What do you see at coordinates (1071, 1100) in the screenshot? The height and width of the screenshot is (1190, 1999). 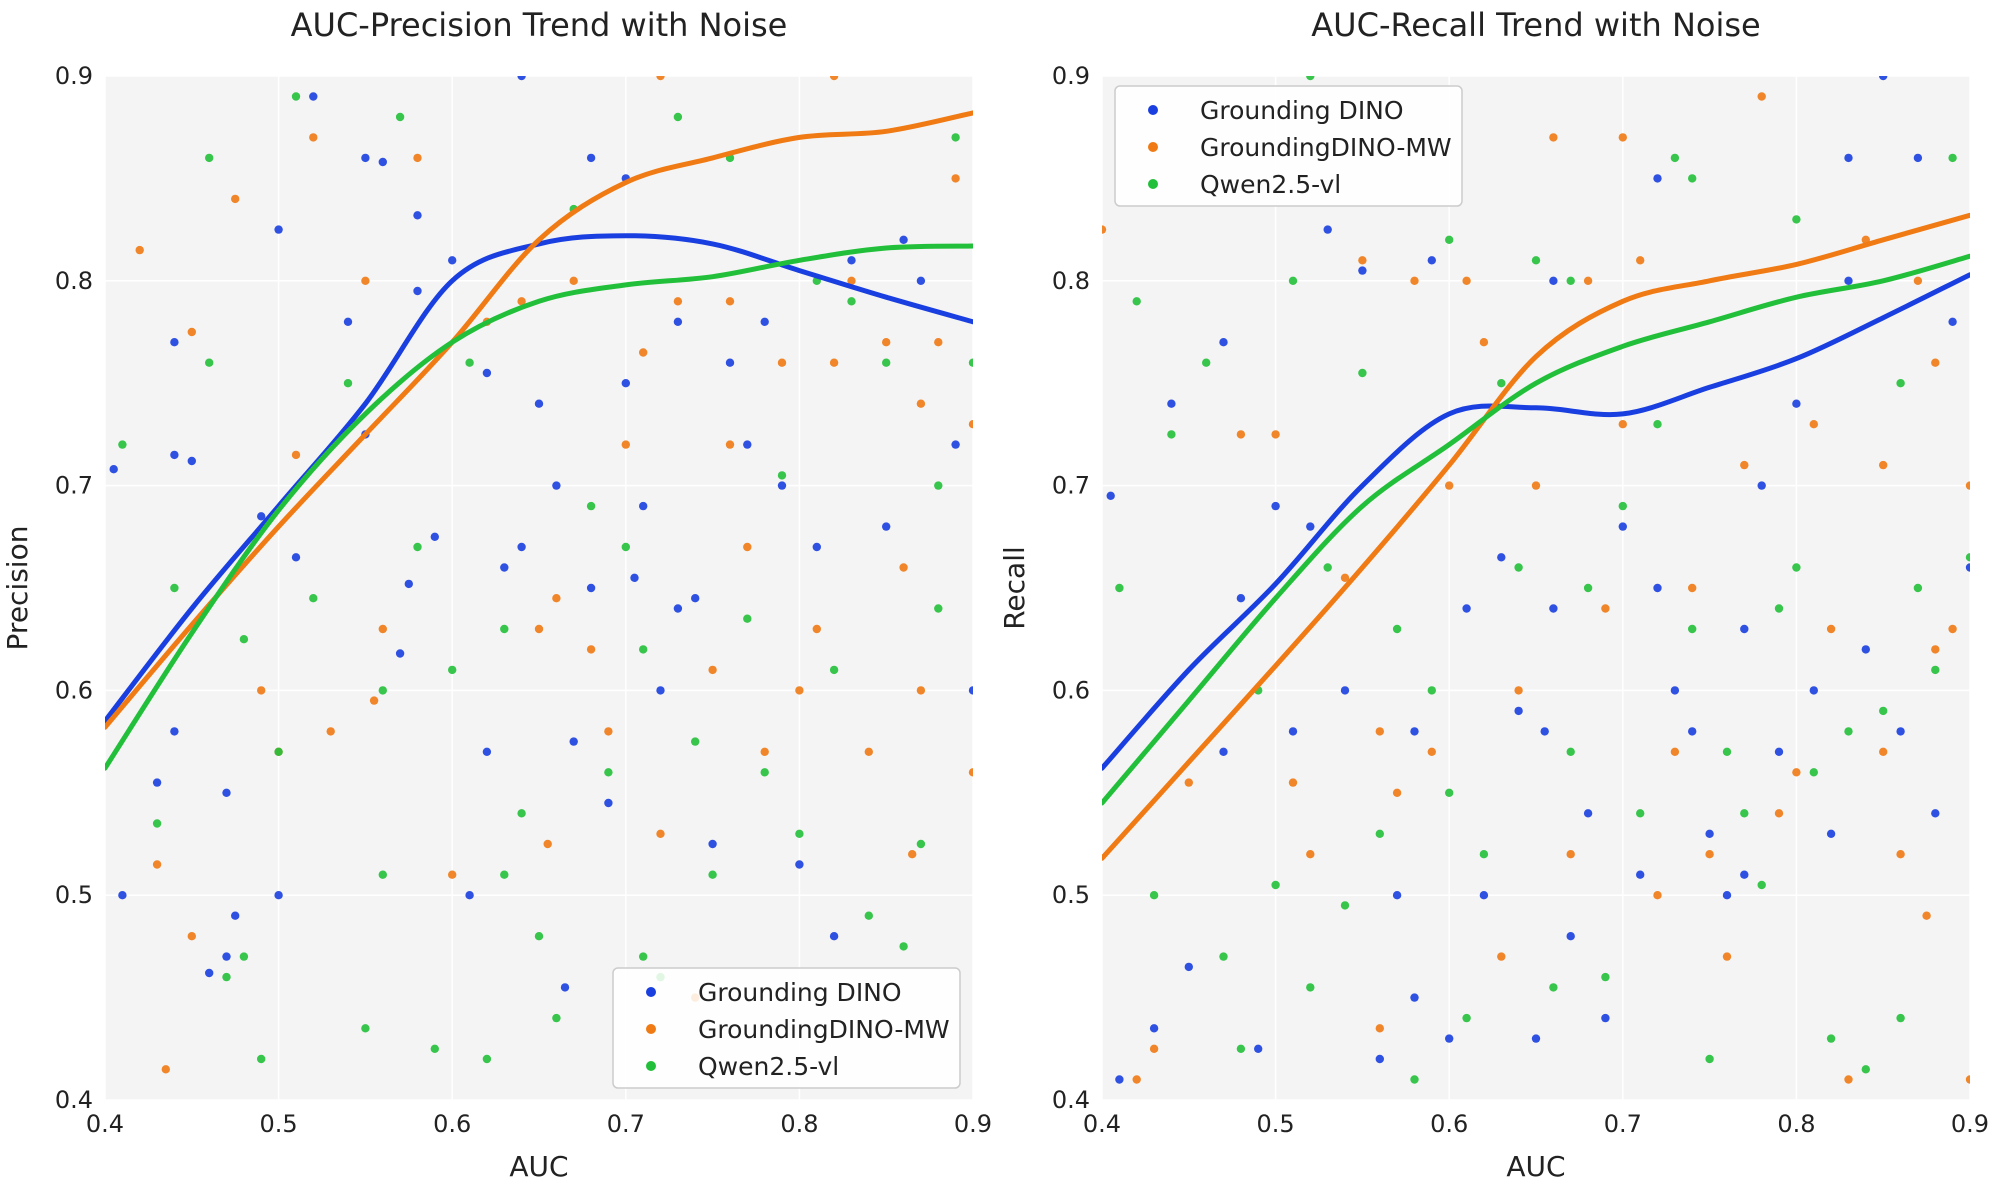 I see `y-tick-label: 0.4` at bounding box center [1071, 1100].